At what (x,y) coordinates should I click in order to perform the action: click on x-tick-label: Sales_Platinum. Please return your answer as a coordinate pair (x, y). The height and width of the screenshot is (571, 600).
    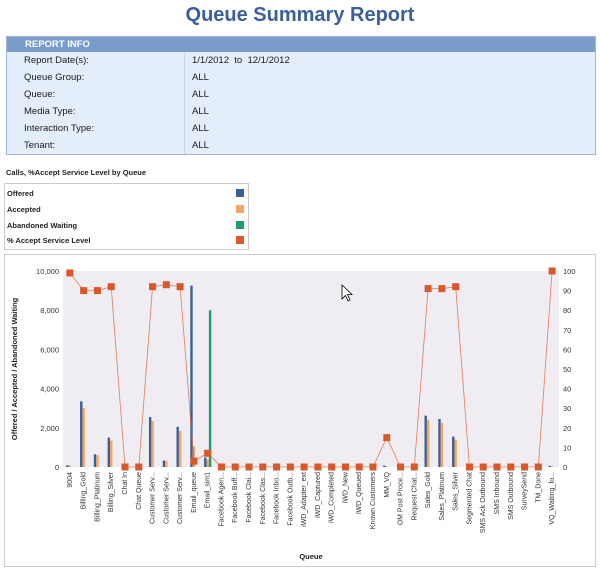
    Looking at the image, I should click on (442, 496).